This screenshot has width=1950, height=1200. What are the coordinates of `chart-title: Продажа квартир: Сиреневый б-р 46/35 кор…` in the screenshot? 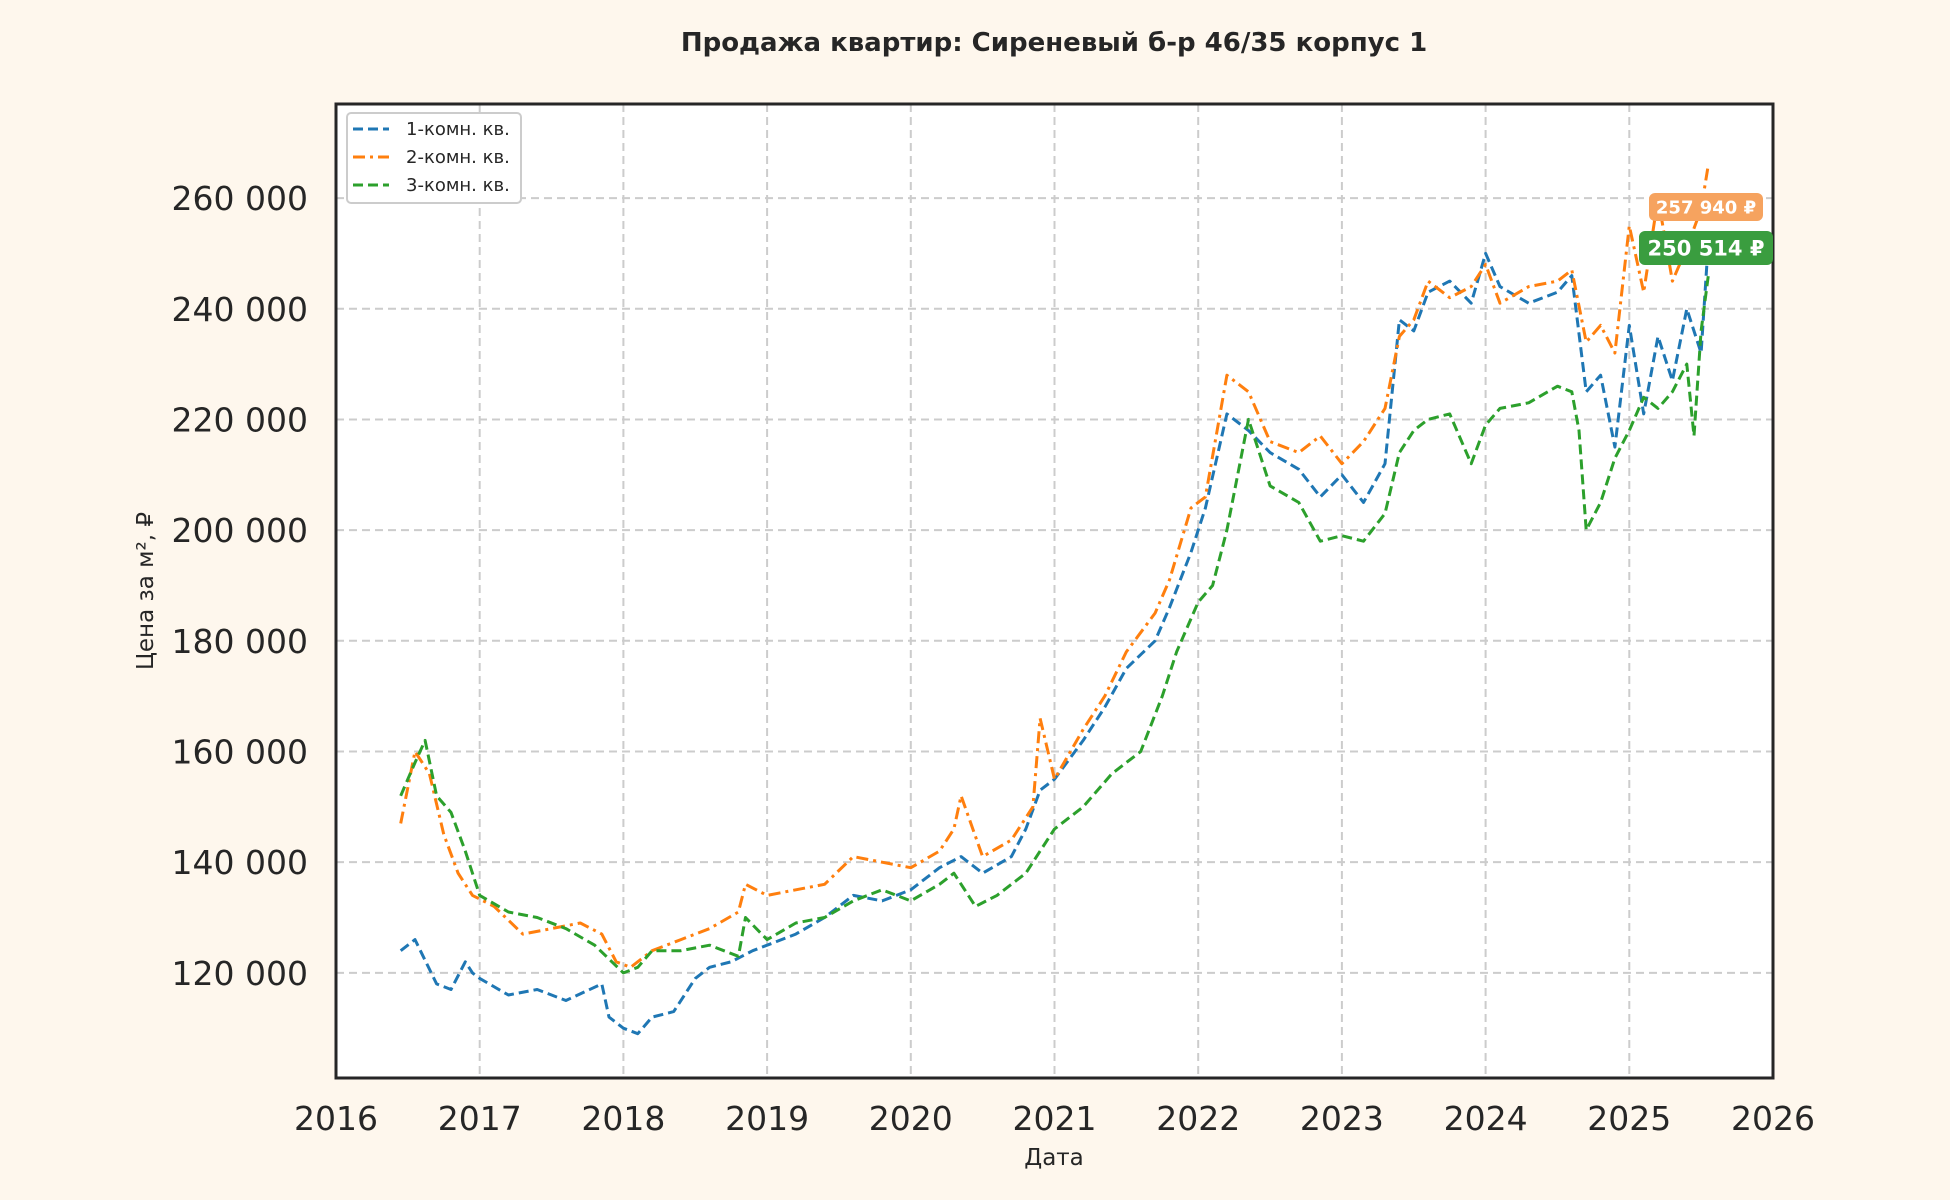 It's located at (1054, 43).